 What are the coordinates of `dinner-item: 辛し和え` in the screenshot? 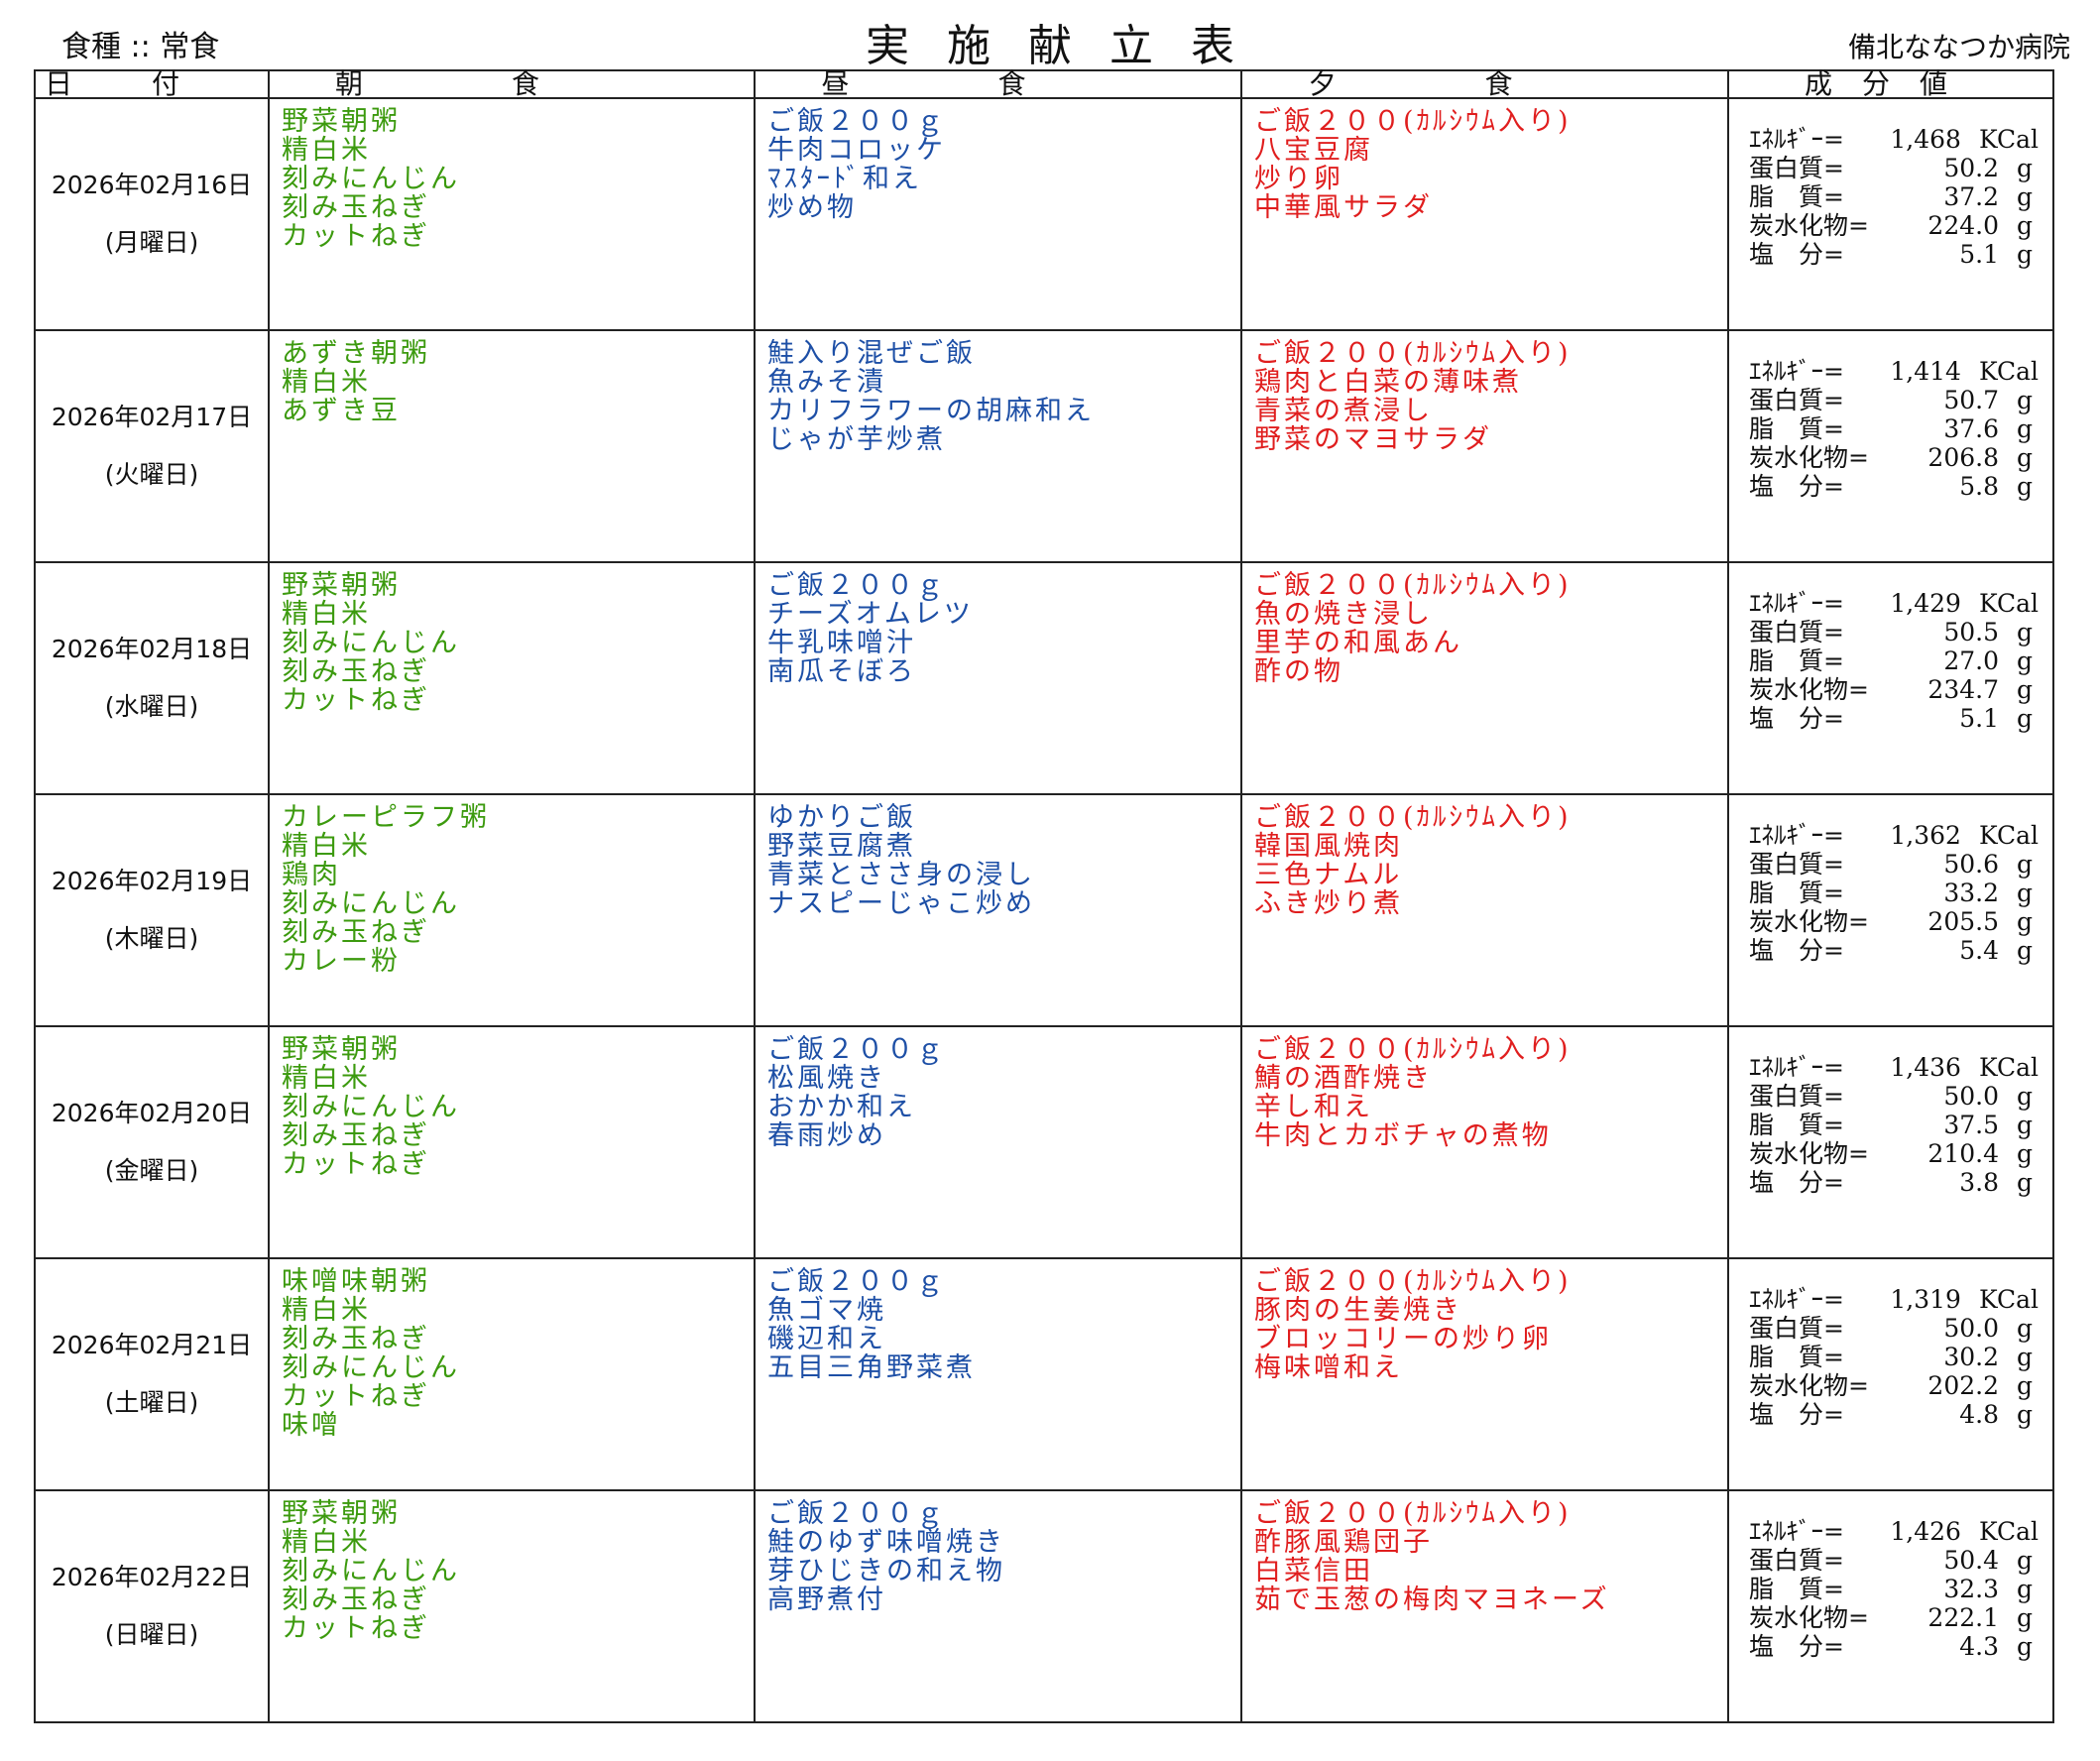 It's located at (1313, 1107).